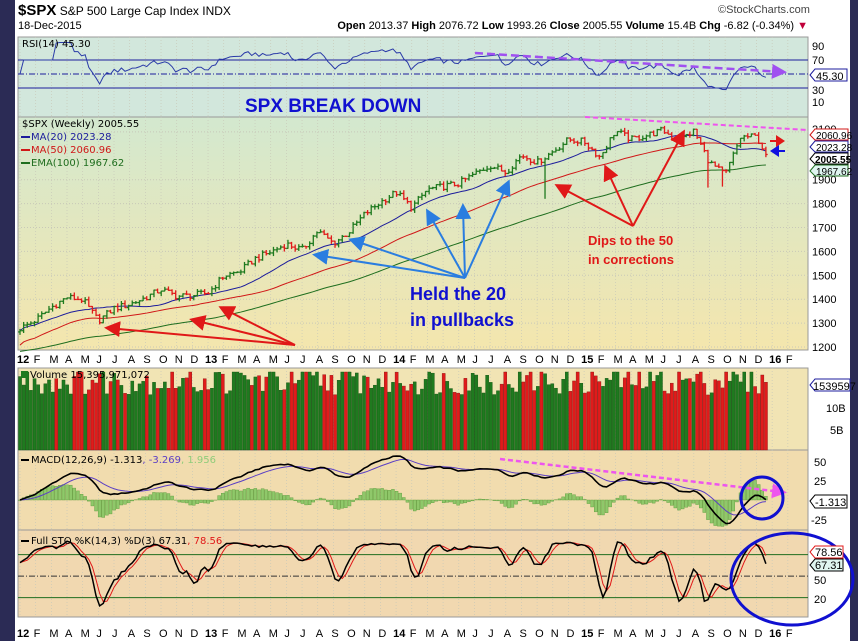 Image resolution: width=858 pixels, height=641 pixels. Describe the element at coordinates (824, 205) in the screenshot. I see `price-tick: 1800` at that location.